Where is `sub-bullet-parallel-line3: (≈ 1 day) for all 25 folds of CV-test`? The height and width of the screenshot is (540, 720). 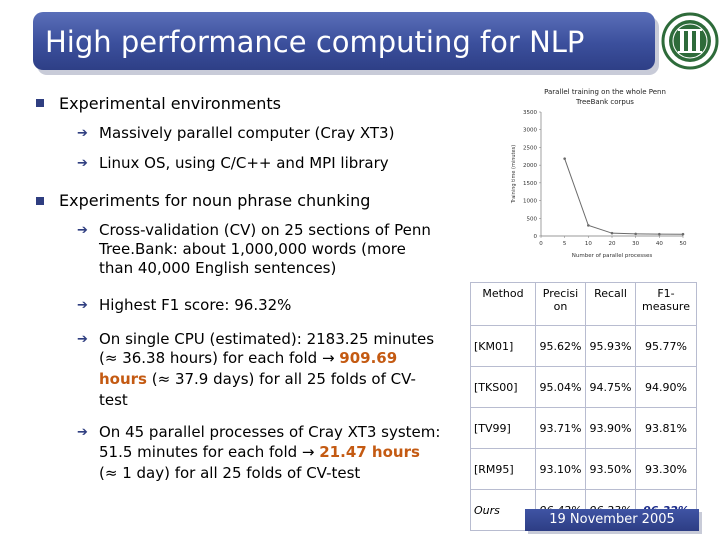 sub-bullet-parallel-line3: (≈ 1 day) for all 25 folds of CV-test is located at coordinates (230, 473).